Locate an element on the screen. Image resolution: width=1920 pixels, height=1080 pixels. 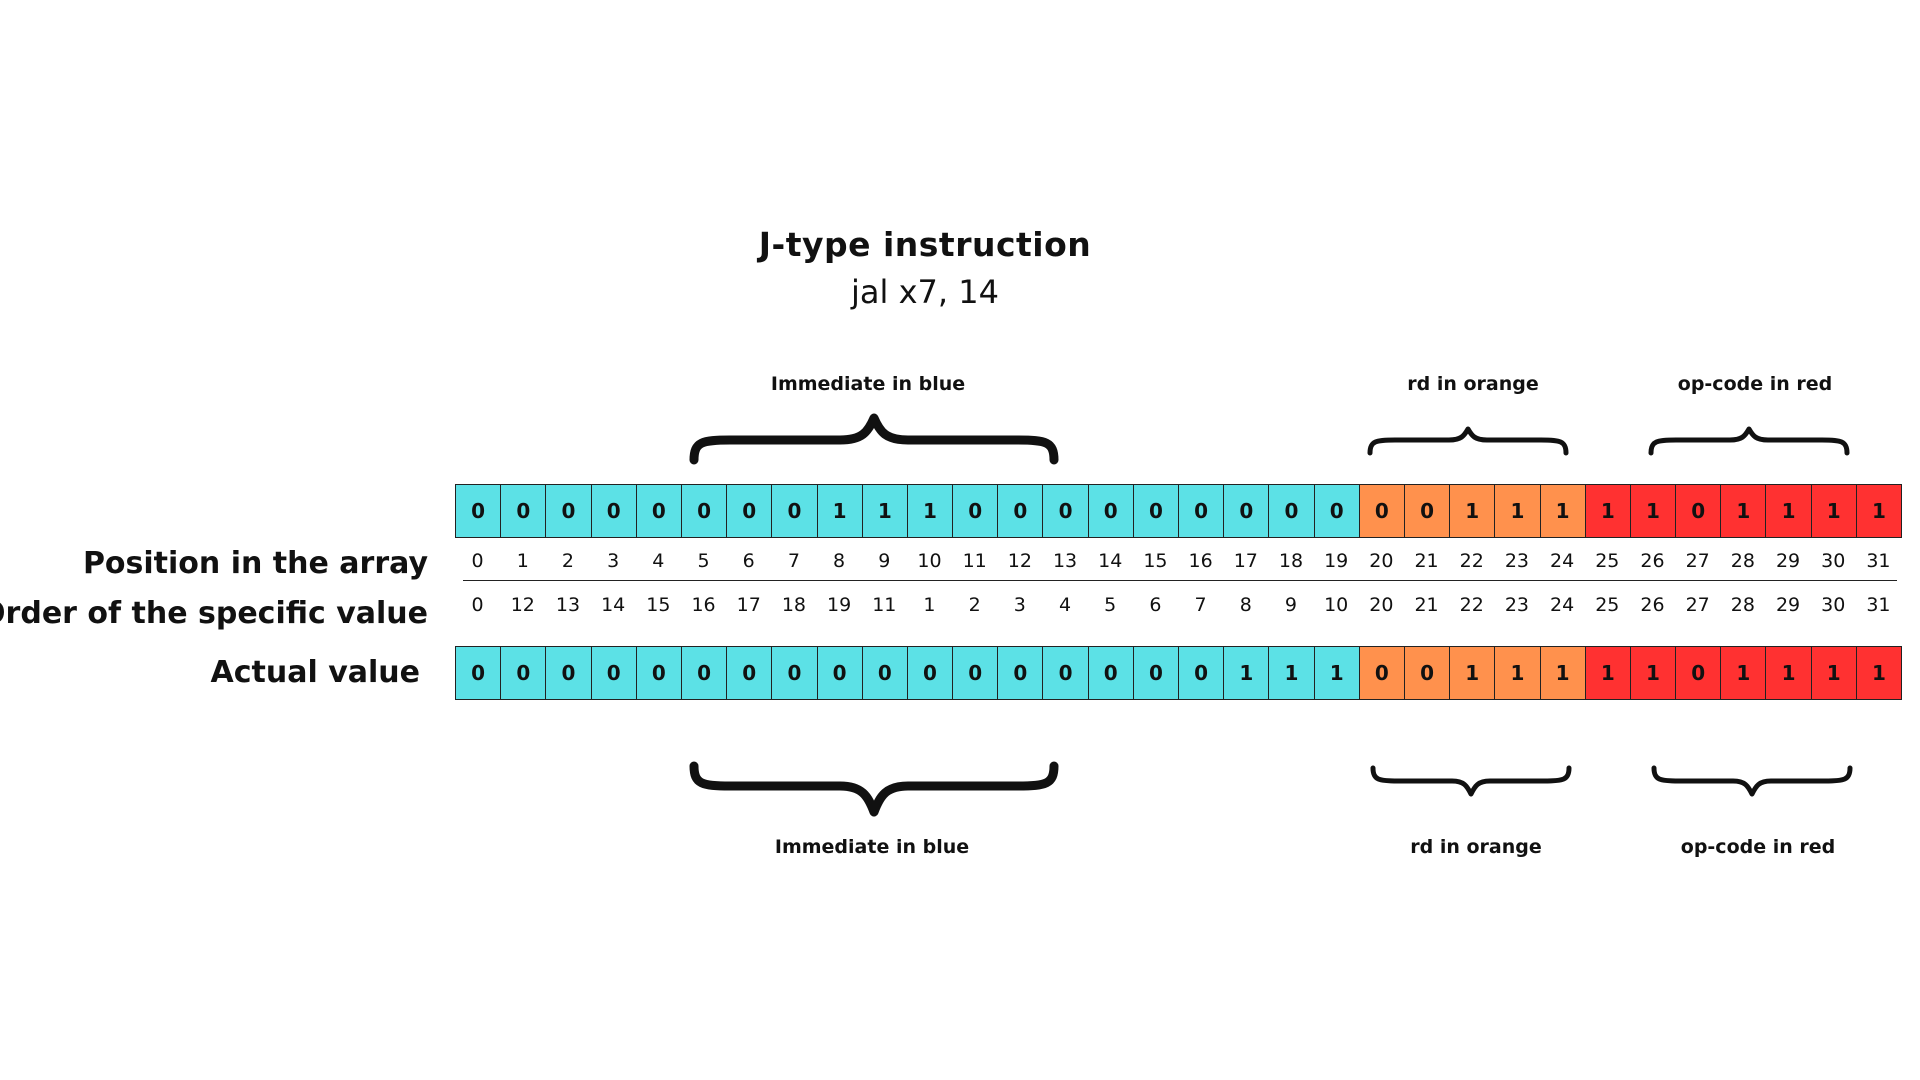
bottom-immediate-label: Immediate in blue is located at coordinates (872, 847).